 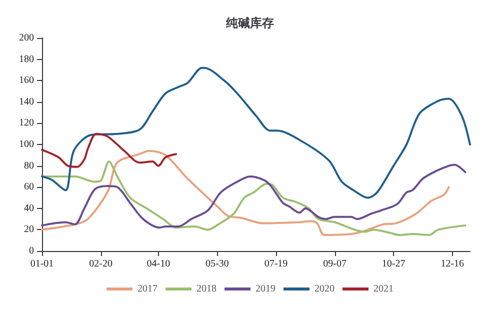 What do you see at coordinates (26, 102) in the screenshot?
I see `y-tick-label: 140` at bounding box center [26, 102].